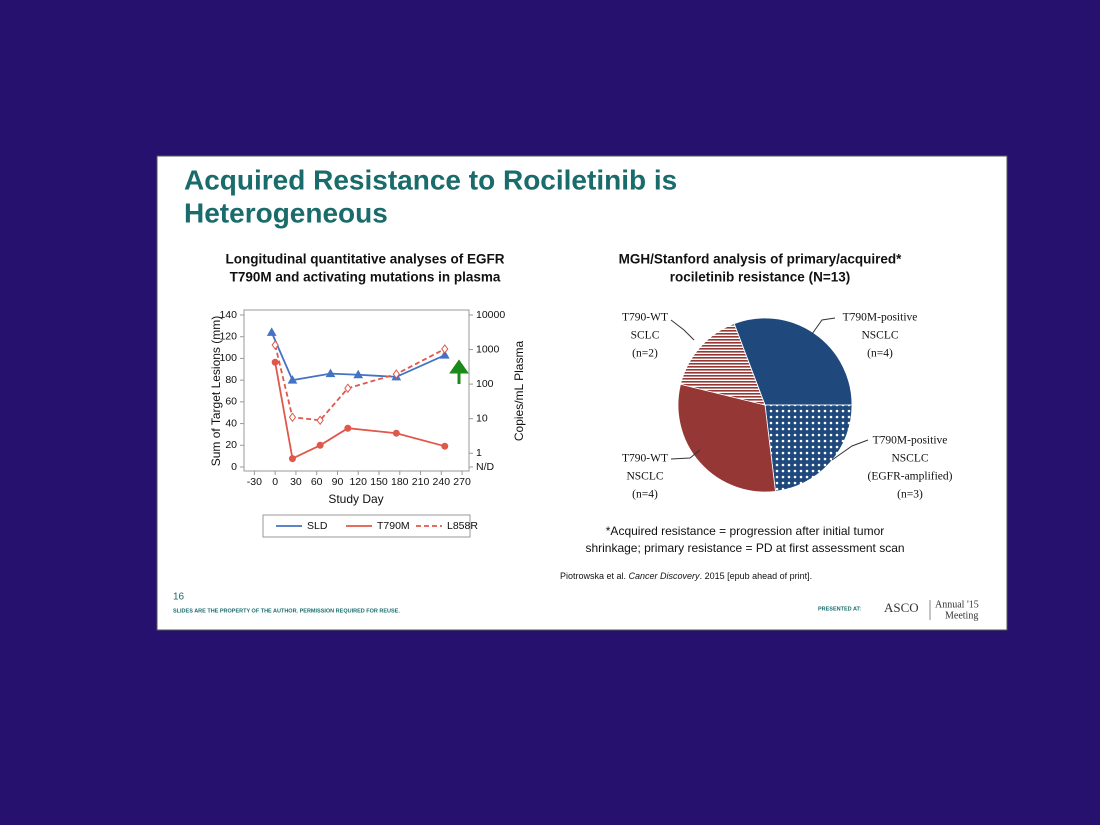 The width and height of the screenshot is (1100, 825). Describe the element at coordinates (459, 371) in the screenshot. I see `arrow` at that location.